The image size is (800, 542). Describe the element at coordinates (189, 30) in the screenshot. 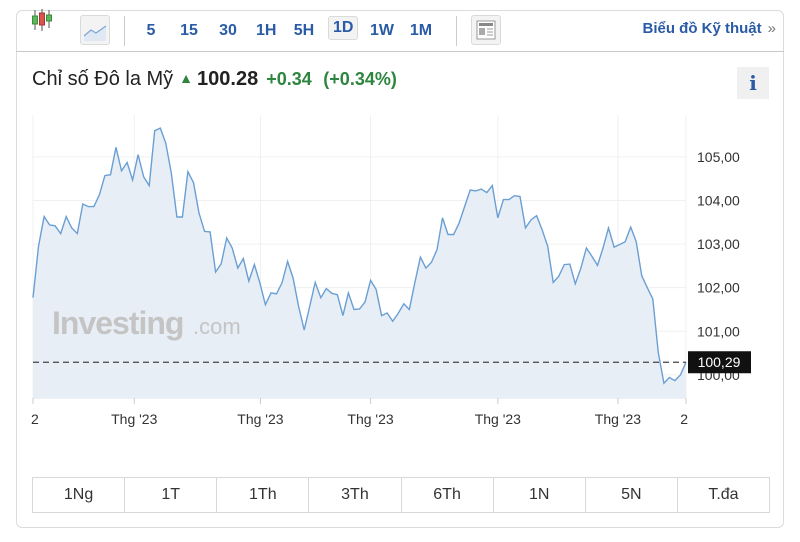

I see `interval-15: 15` at that location.